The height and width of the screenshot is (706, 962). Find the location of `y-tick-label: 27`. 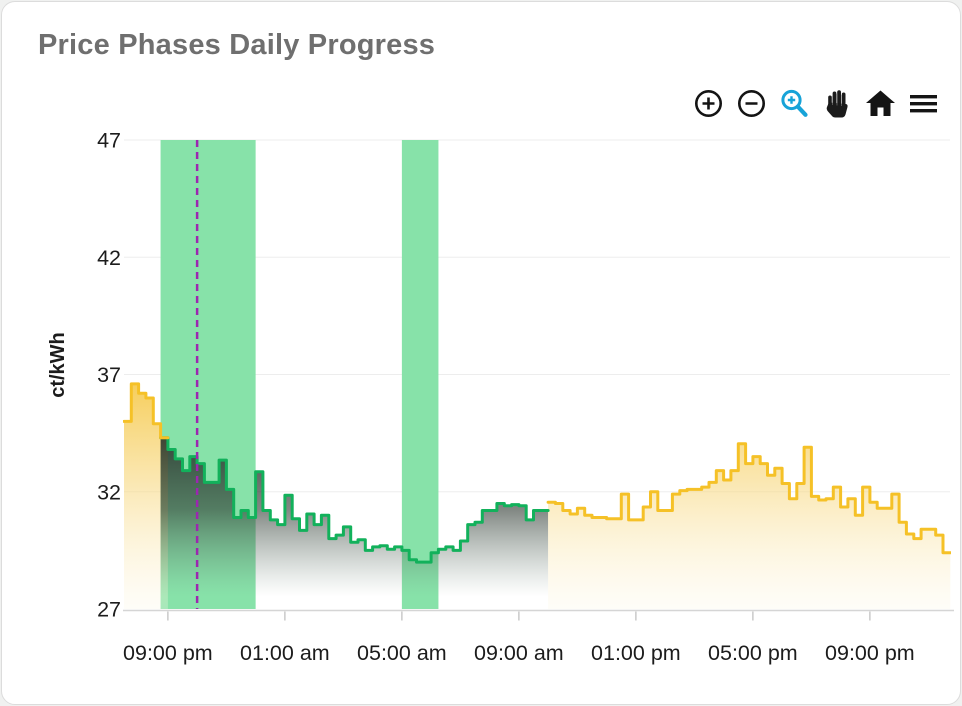

y-tick-label: 27 is located at coordinates (109, 610).